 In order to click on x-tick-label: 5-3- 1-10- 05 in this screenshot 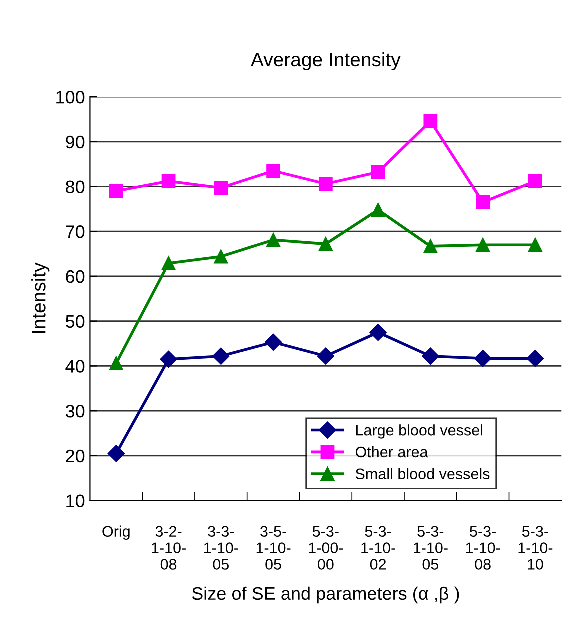, I will do `click(431, 548)`.